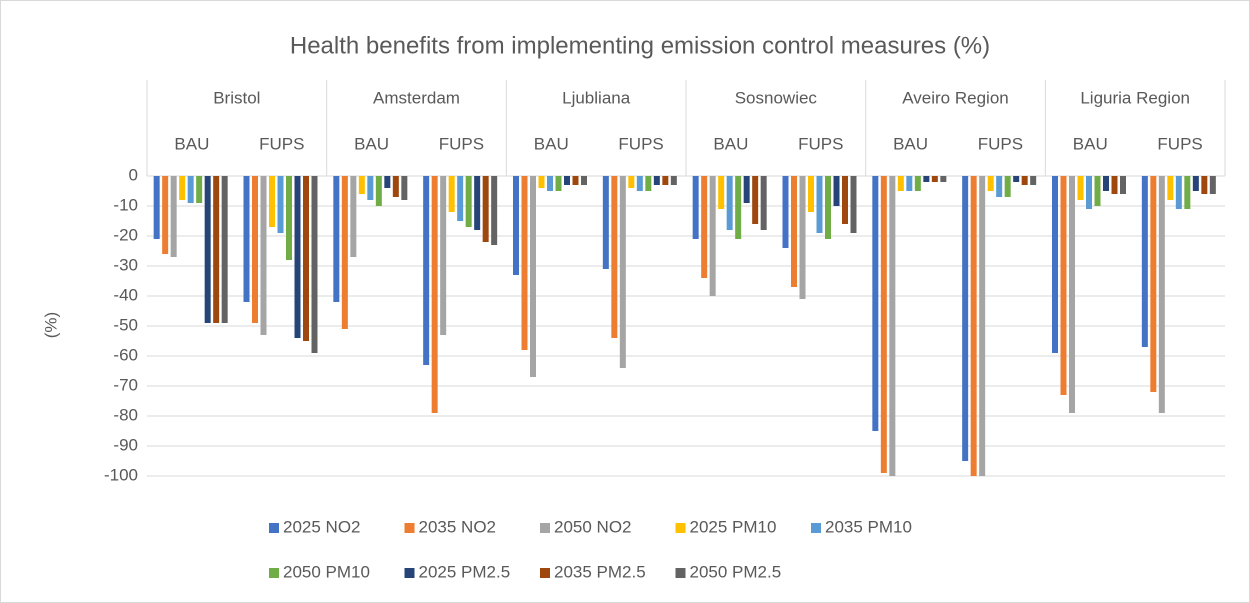  I want to click on legend-label: 2035 PM10, so click(868, 526).